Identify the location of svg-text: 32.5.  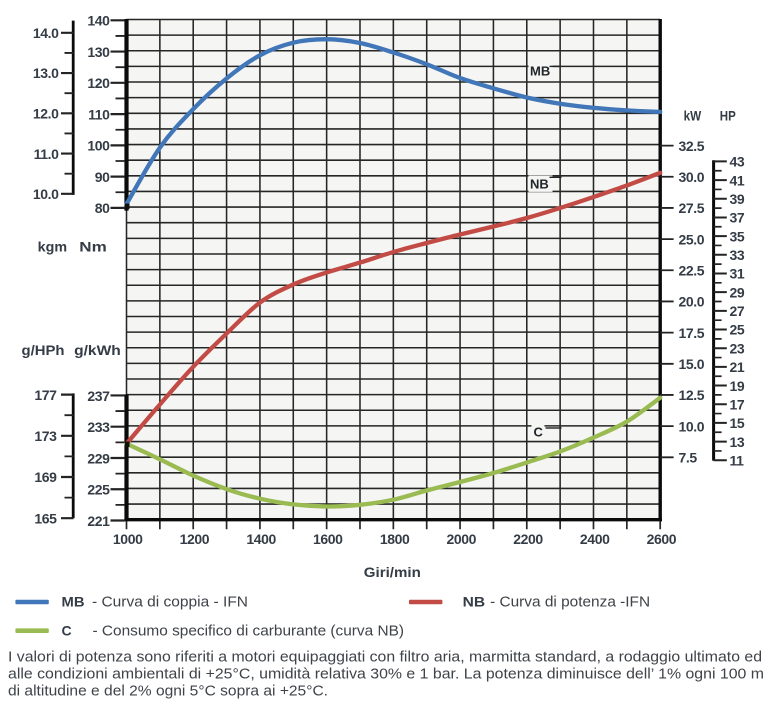
(692, 146).